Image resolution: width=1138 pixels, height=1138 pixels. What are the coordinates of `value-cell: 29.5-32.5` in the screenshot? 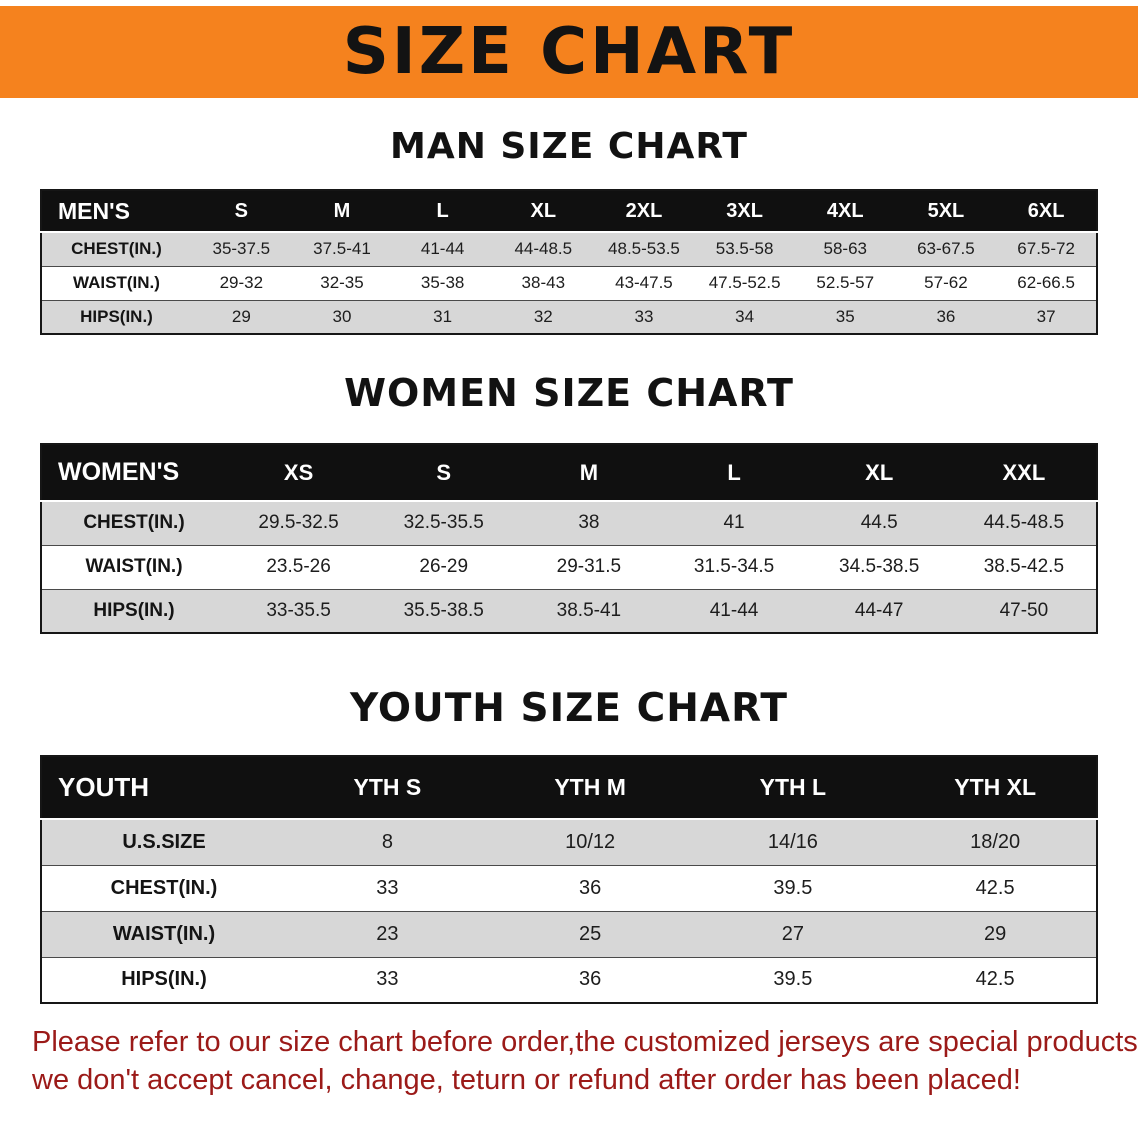 It's located at (298, 523).